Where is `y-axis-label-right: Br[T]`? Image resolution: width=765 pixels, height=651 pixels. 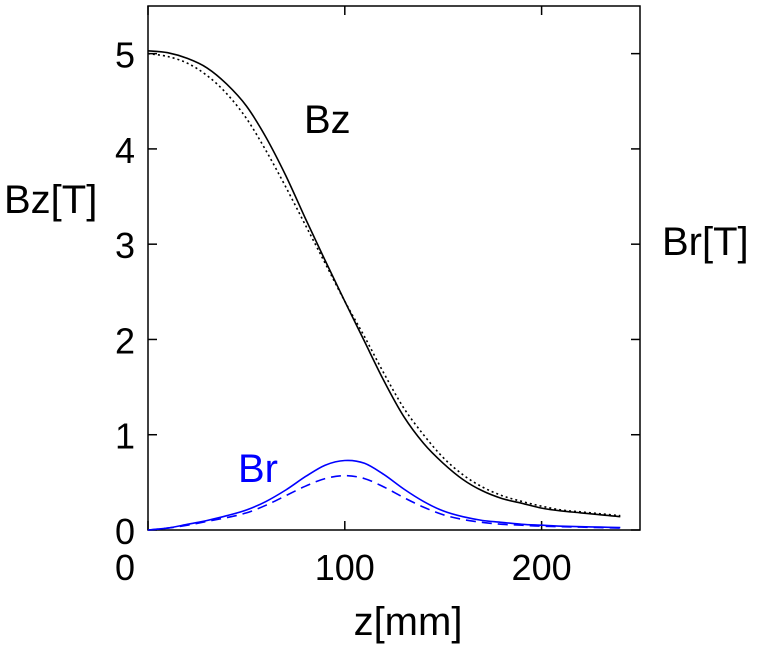
y-axis-label-right: Br[T] is located at coordinates (705, 242).